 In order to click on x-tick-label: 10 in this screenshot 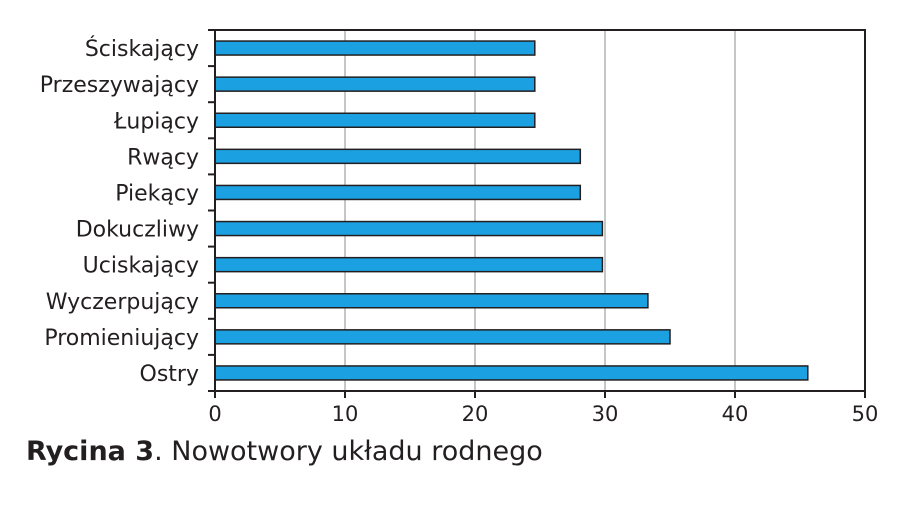, I will do `click(345, 414)`.